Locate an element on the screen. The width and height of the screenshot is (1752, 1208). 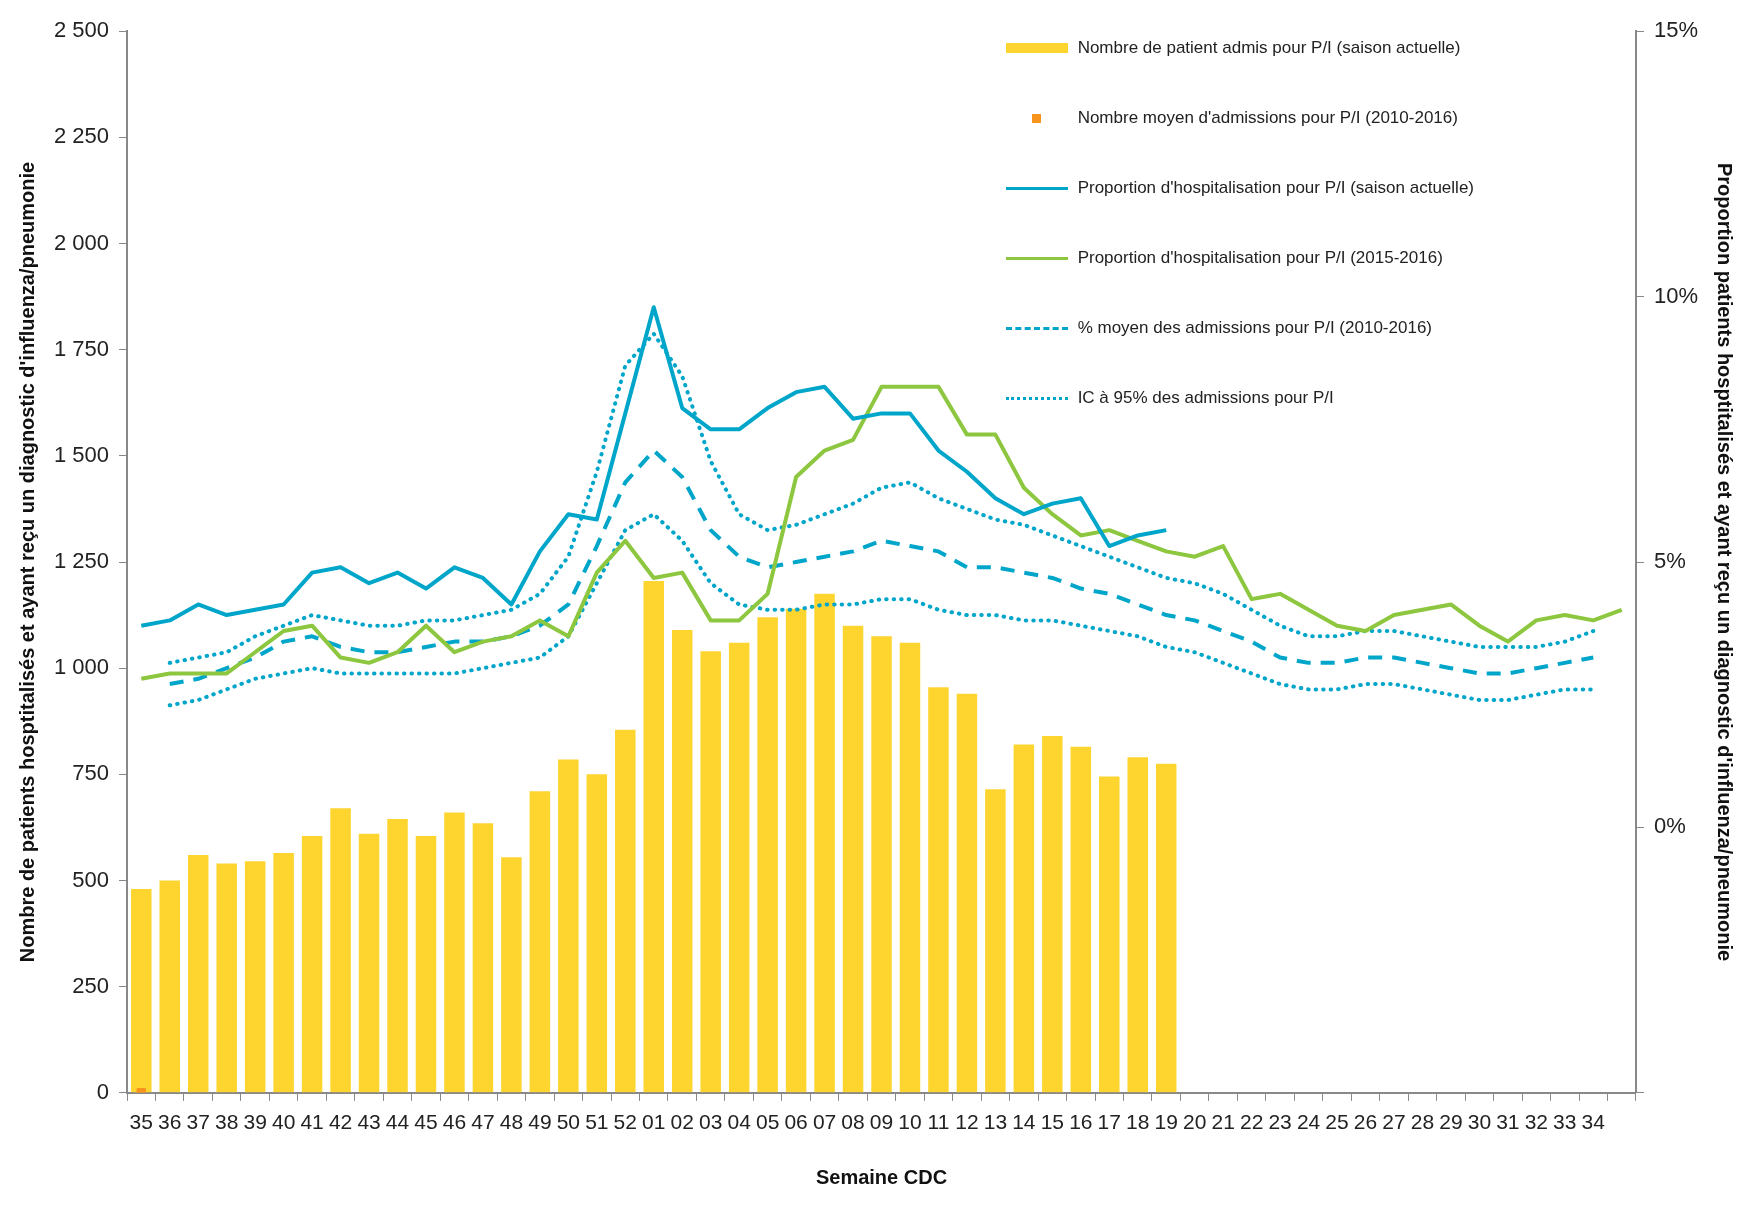
y-tick-label: 2 250 is located at coordinates (81, 136).